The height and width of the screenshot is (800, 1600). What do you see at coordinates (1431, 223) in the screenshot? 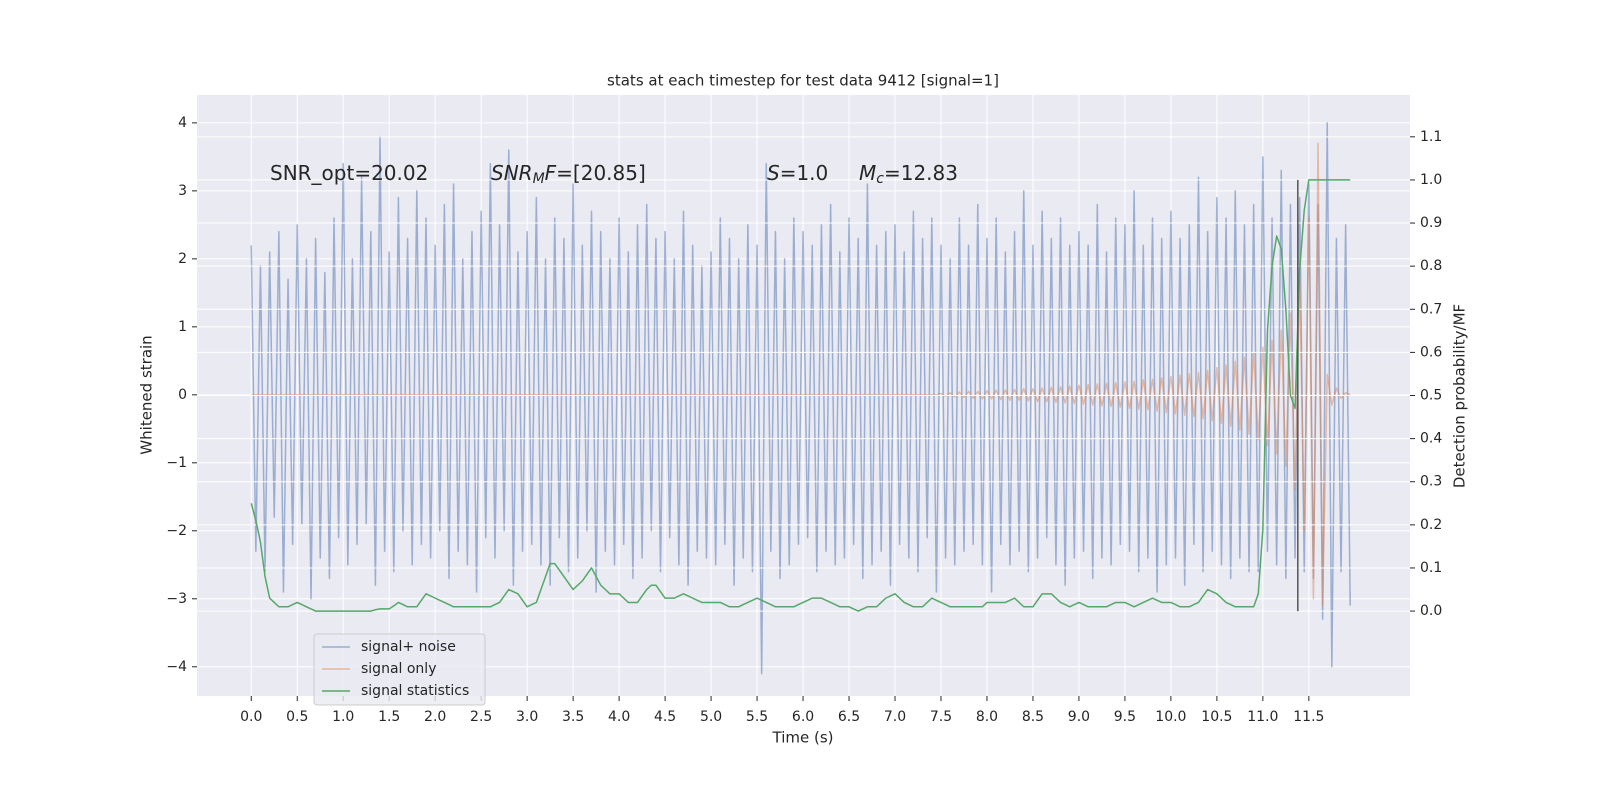
I see `y2-tick-label: 0.9` at bounding box center [1431, 223].